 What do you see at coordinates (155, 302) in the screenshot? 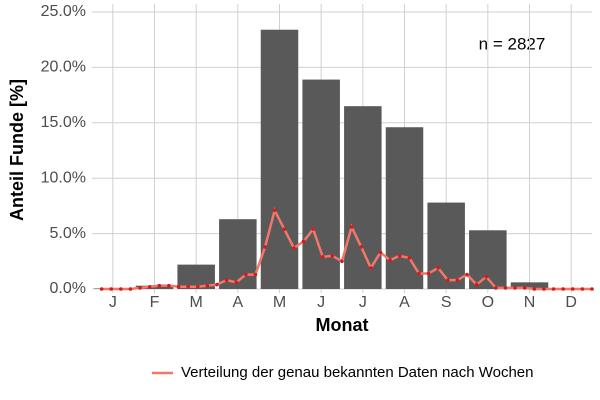
I see `x-tick-label: F` at bounding box center [155, 302].